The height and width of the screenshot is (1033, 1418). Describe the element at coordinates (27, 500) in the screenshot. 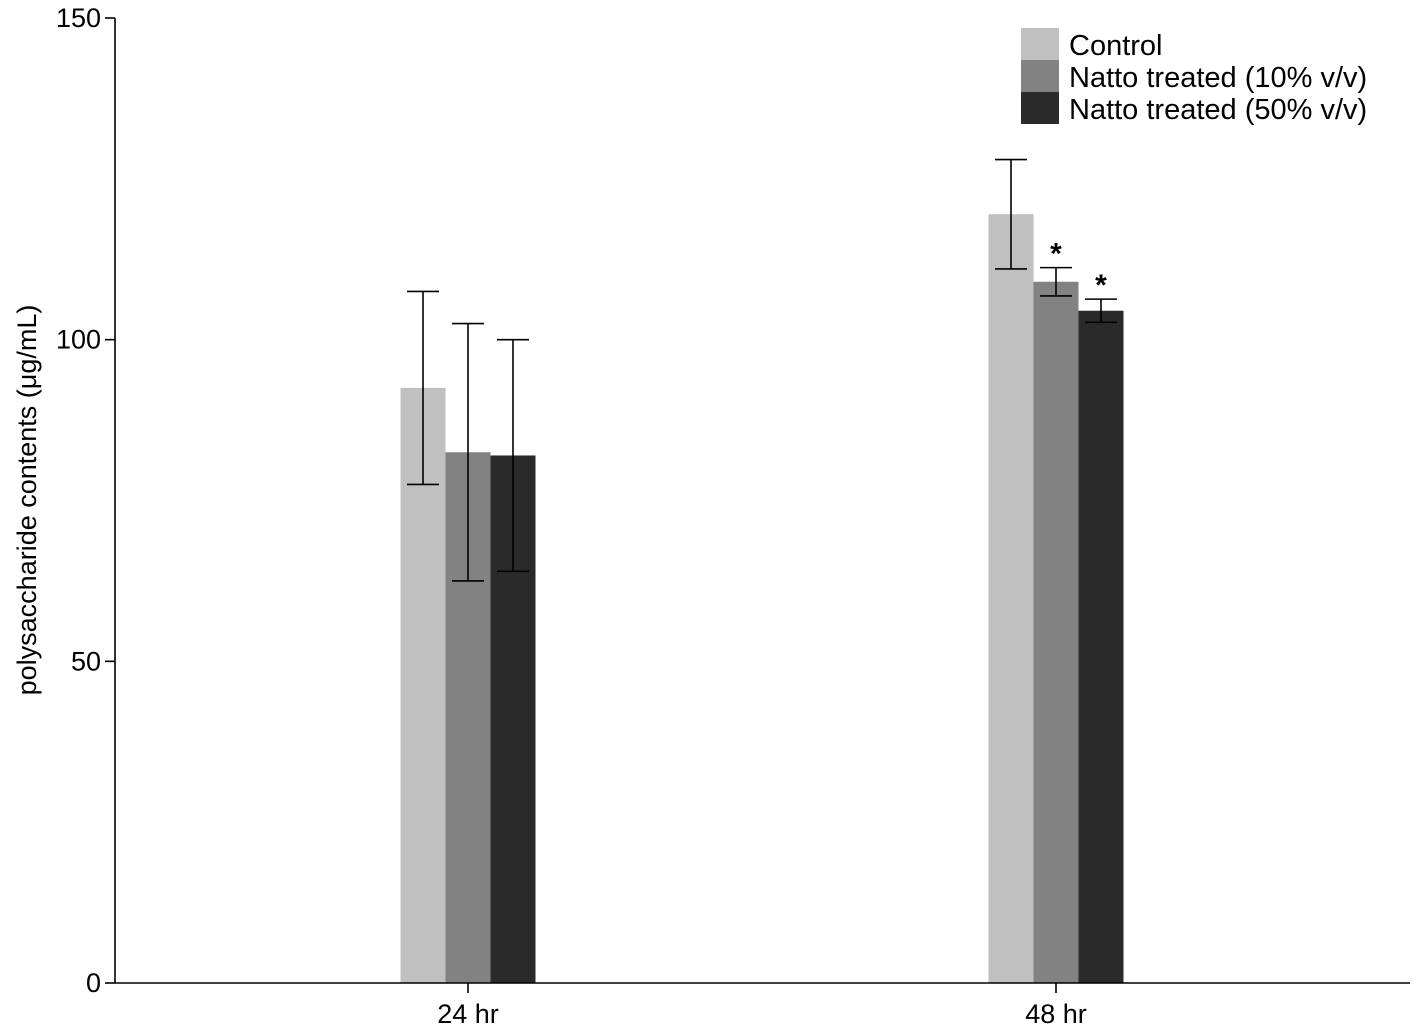

I see `y-axis-title: polysaccharide contents (μg/mL)` at that location.